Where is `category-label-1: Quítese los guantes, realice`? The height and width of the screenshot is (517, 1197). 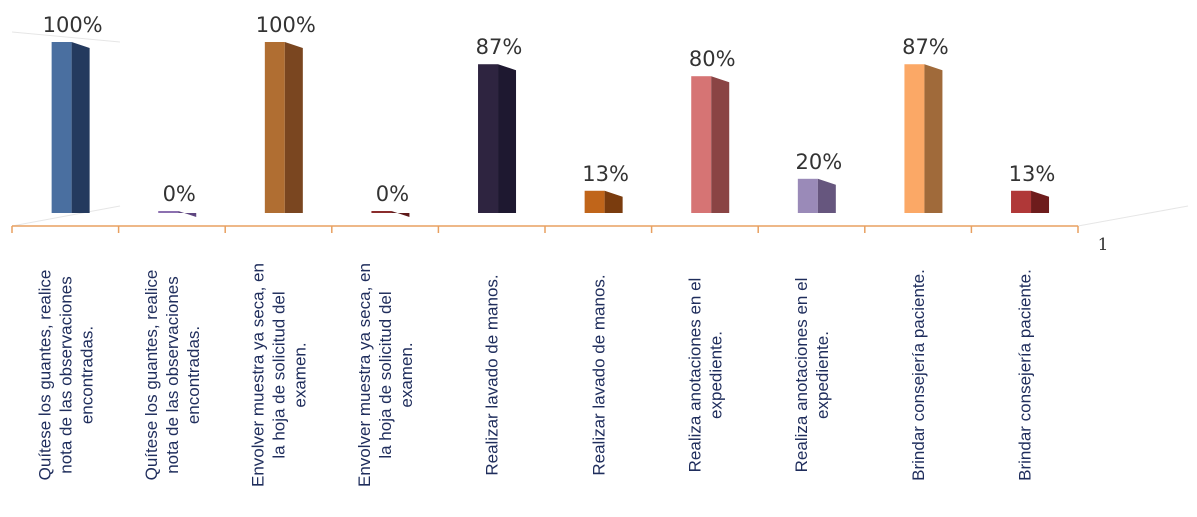 category-label-1: Quítese los guantes, realice is located at coordinates (44, 375).